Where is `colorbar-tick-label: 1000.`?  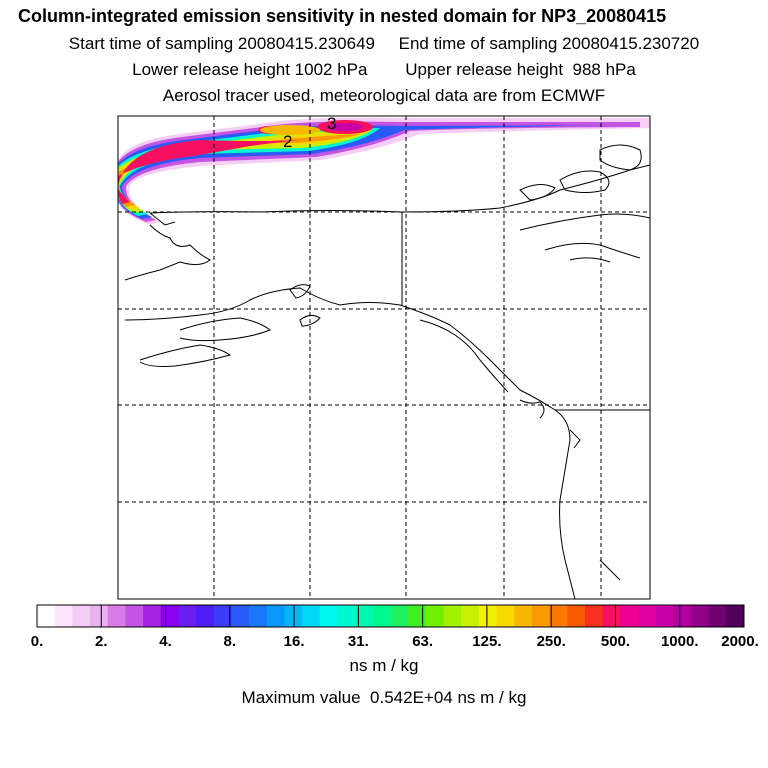
colorbar-tick-label: 1000. is located at coordinates (679, 641).